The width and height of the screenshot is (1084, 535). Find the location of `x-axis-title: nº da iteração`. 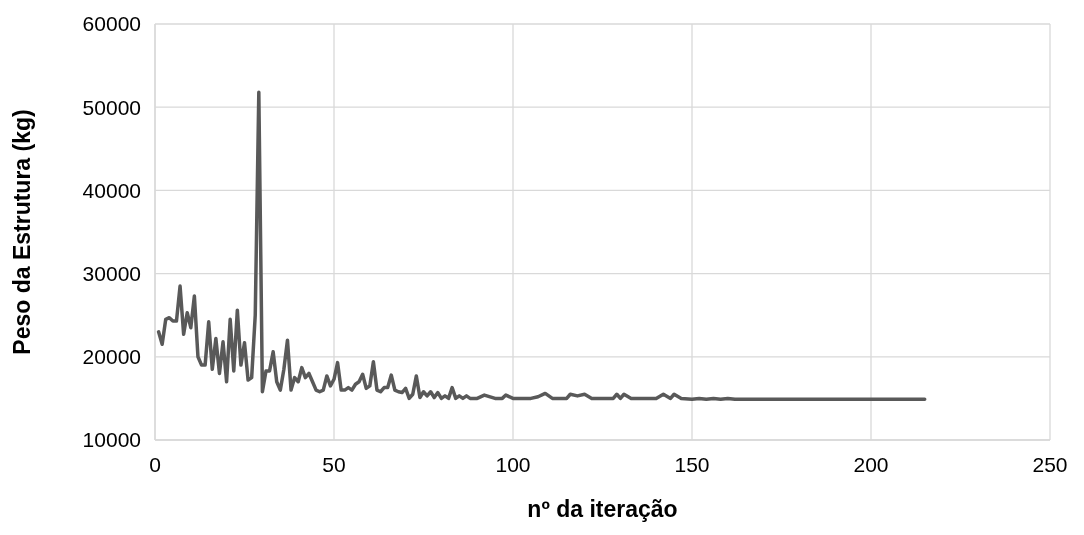

x-axis-title: nº da iteração is located at coordinates (602, 509).